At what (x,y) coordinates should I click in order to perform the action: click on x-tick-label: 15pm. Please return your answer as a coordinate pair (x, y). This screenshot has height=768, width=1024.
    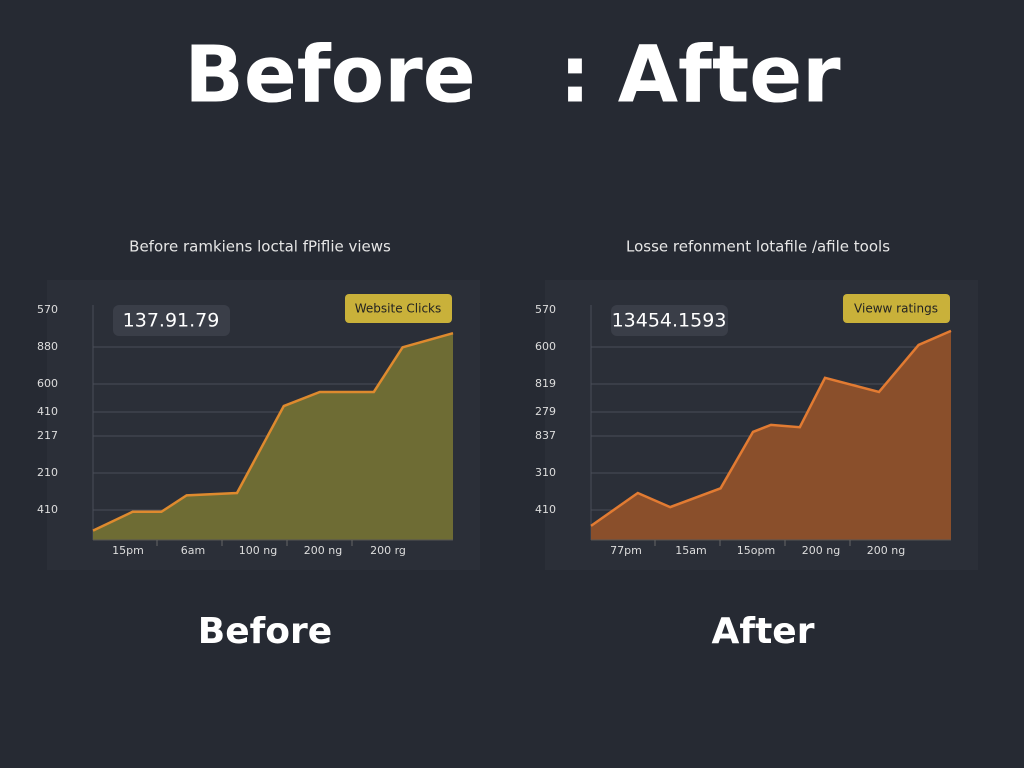
    Looking at the image, I should click on (128, 550).